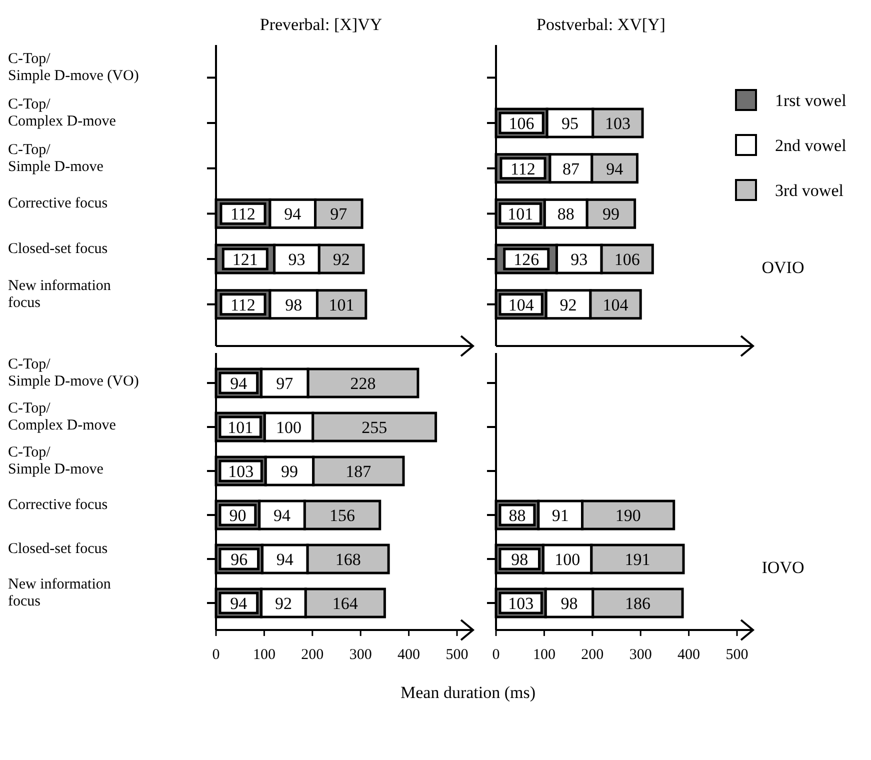 This screenshot has height=760, width=871. I want to click on text: IOVO, so click(783, 567).